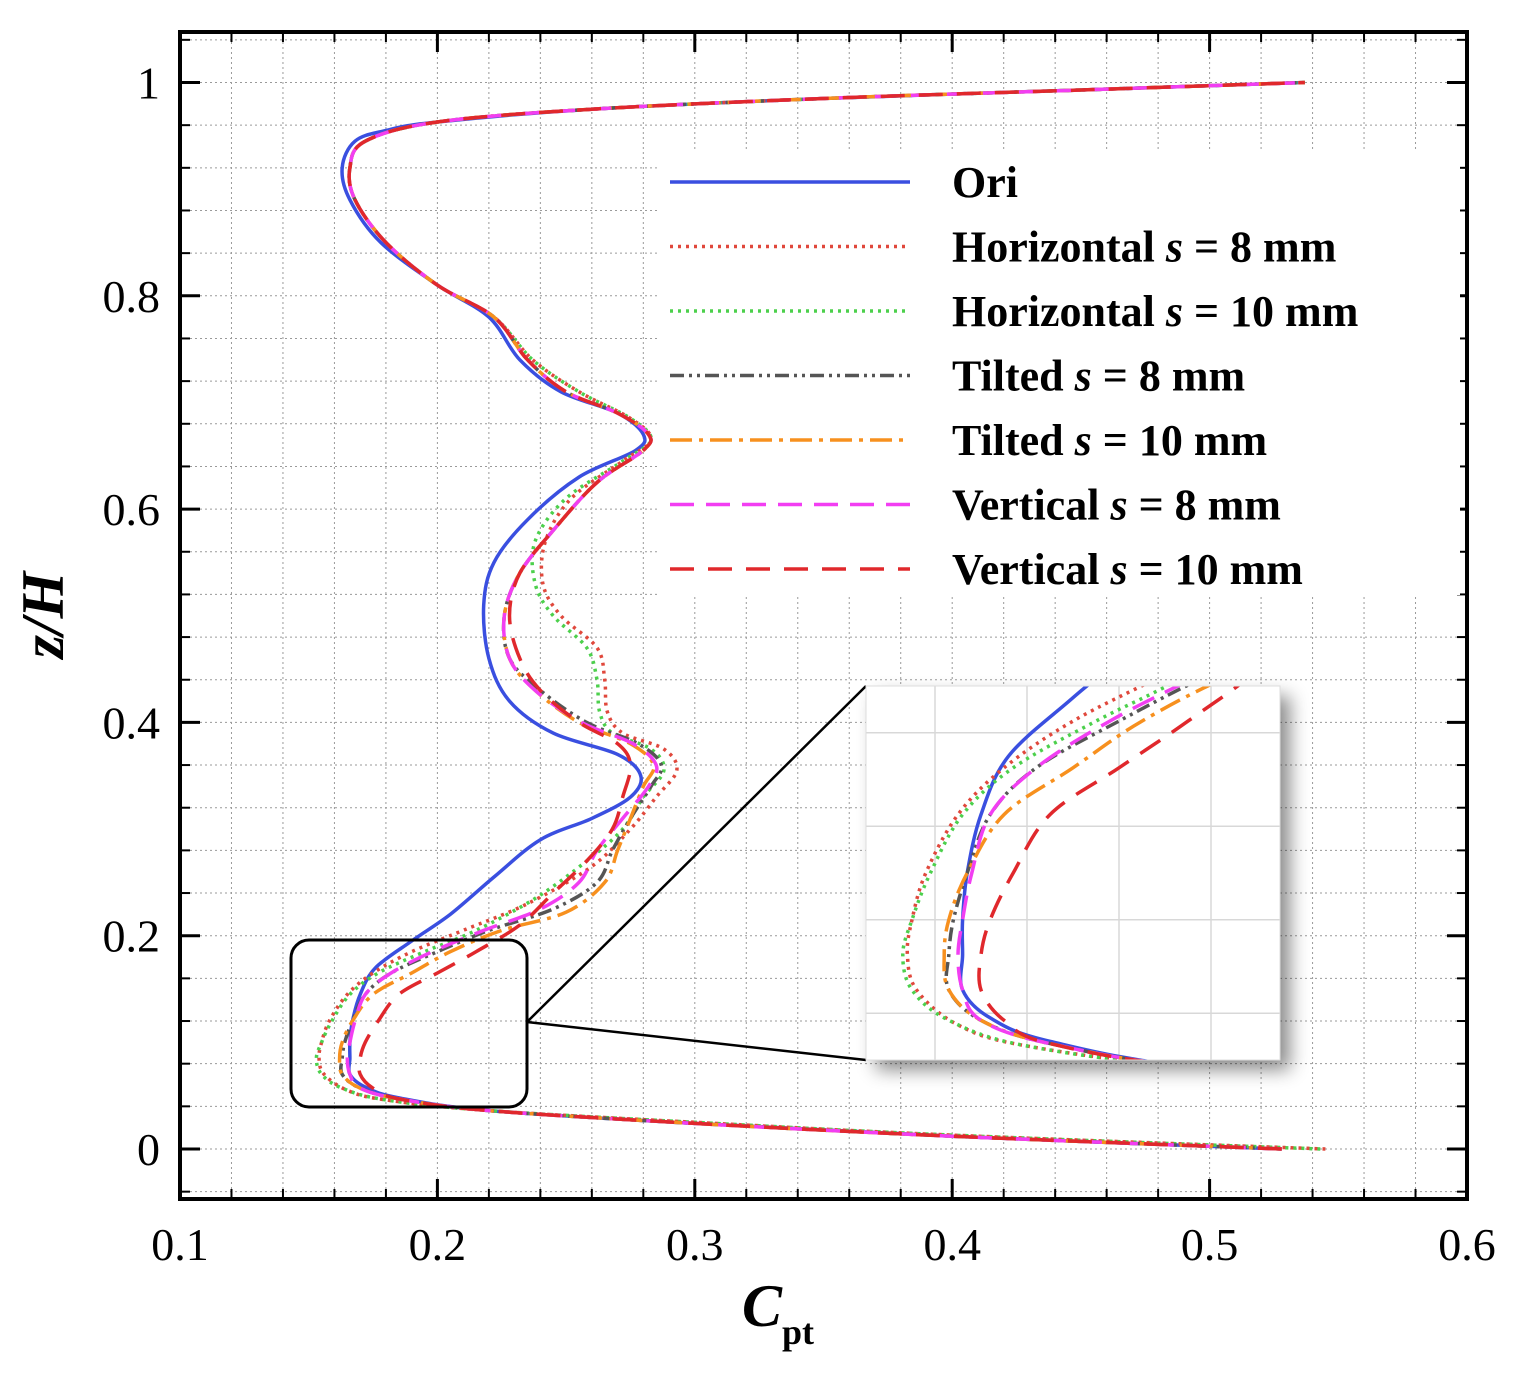 This screenshot has width=1520, height=1373. Describe the element at coordinates (952, 1244) in the screenshot. I see `x-tick-label: 0.4` at that location.